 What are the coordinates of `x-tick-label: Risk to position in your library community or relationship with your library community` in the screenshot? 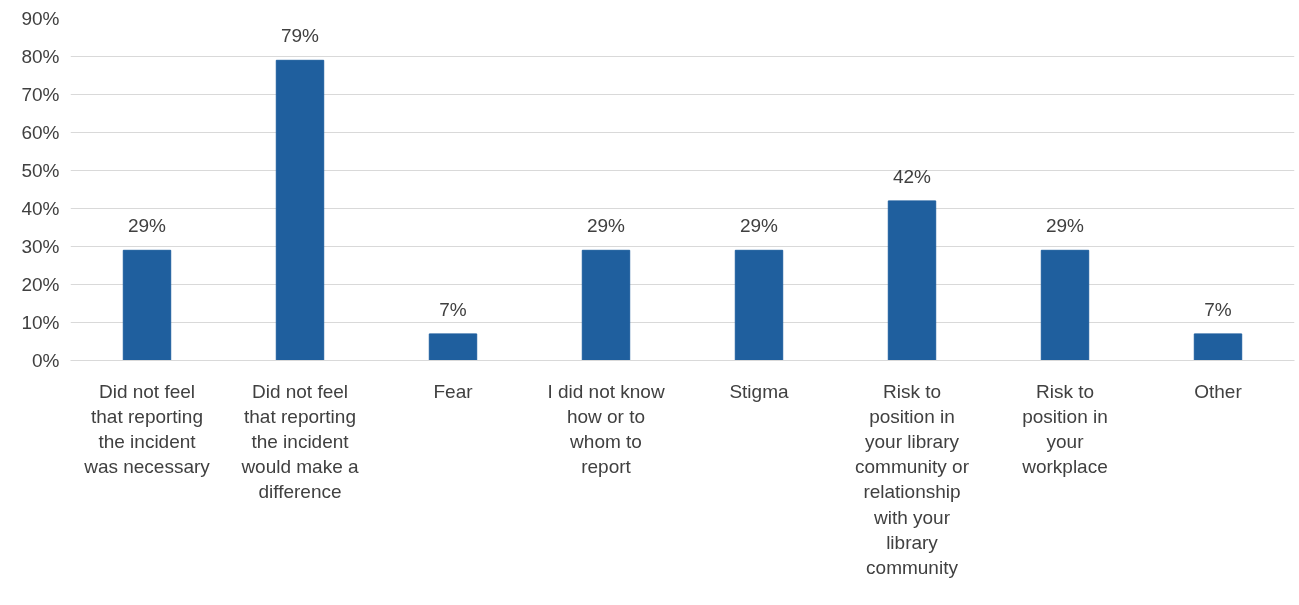 It's located at (912, 479).